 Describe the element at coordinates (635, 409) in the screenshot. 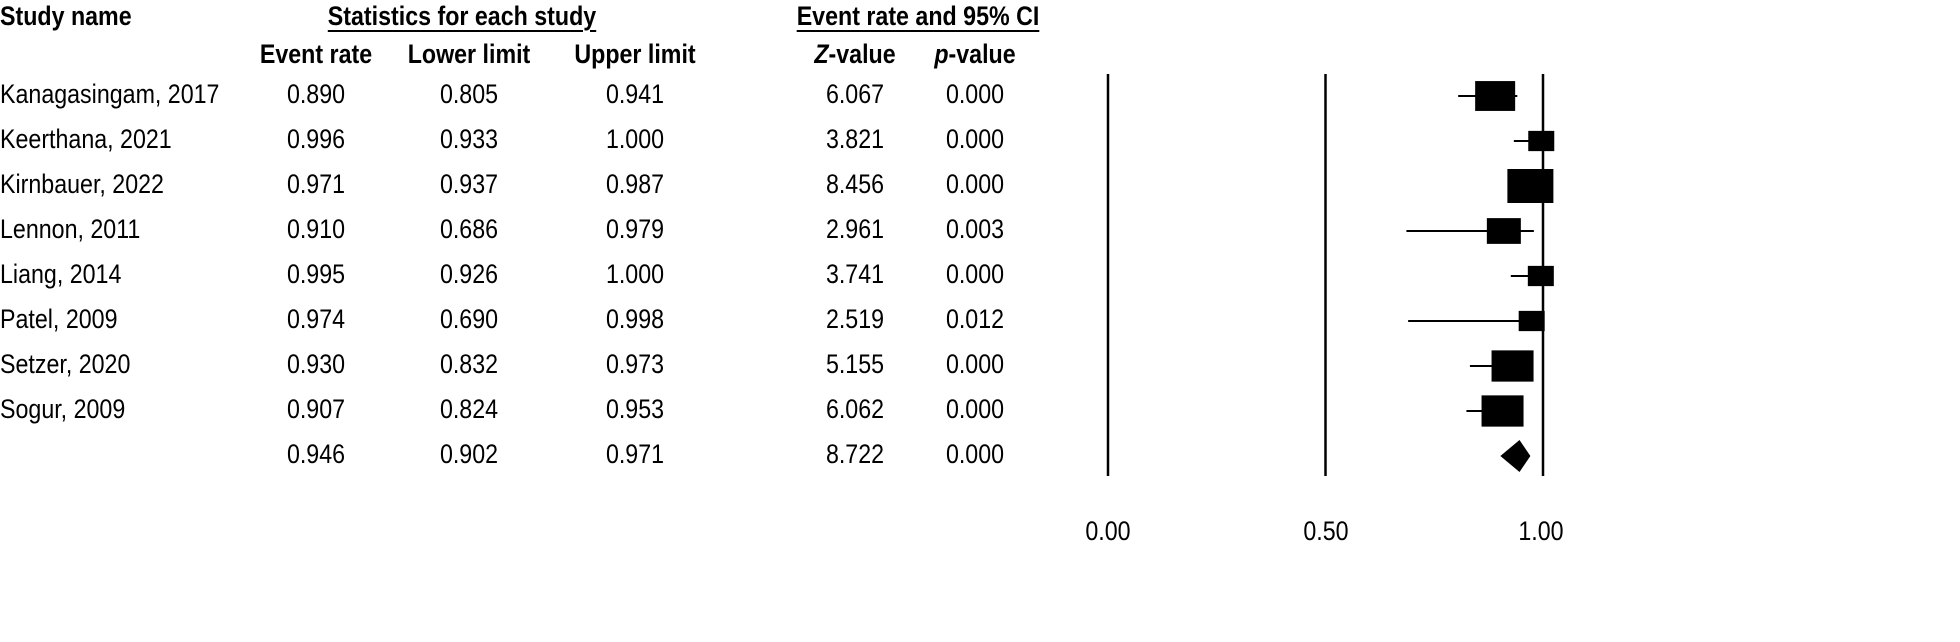

I see `upper-limit-cell: 0.953` at that location.